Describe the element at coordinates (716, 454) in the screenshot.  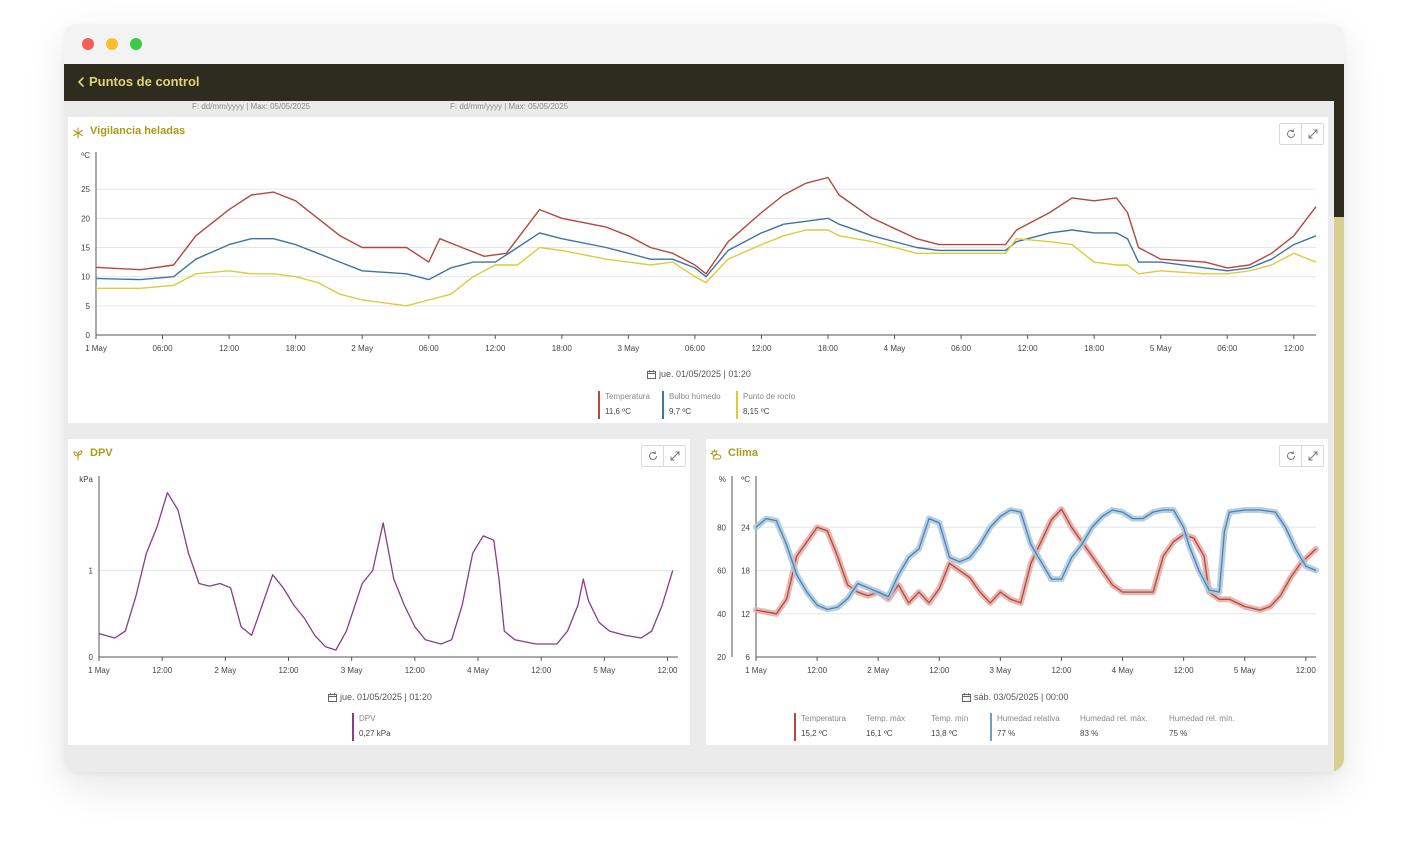
I see `weather-icon` at that location.